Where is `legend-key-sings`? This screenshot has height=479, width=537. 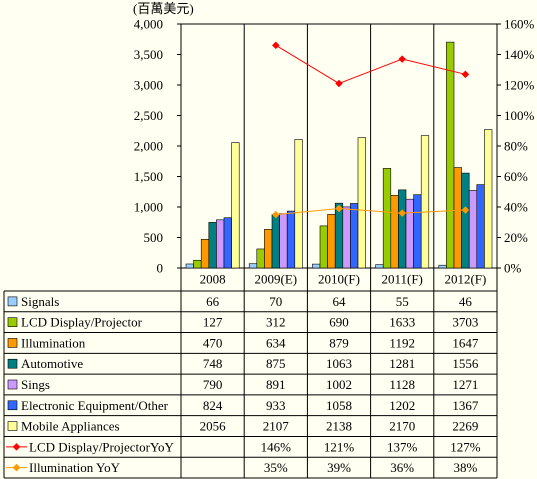 legend-key-sings is located at coordinates (12, 384).